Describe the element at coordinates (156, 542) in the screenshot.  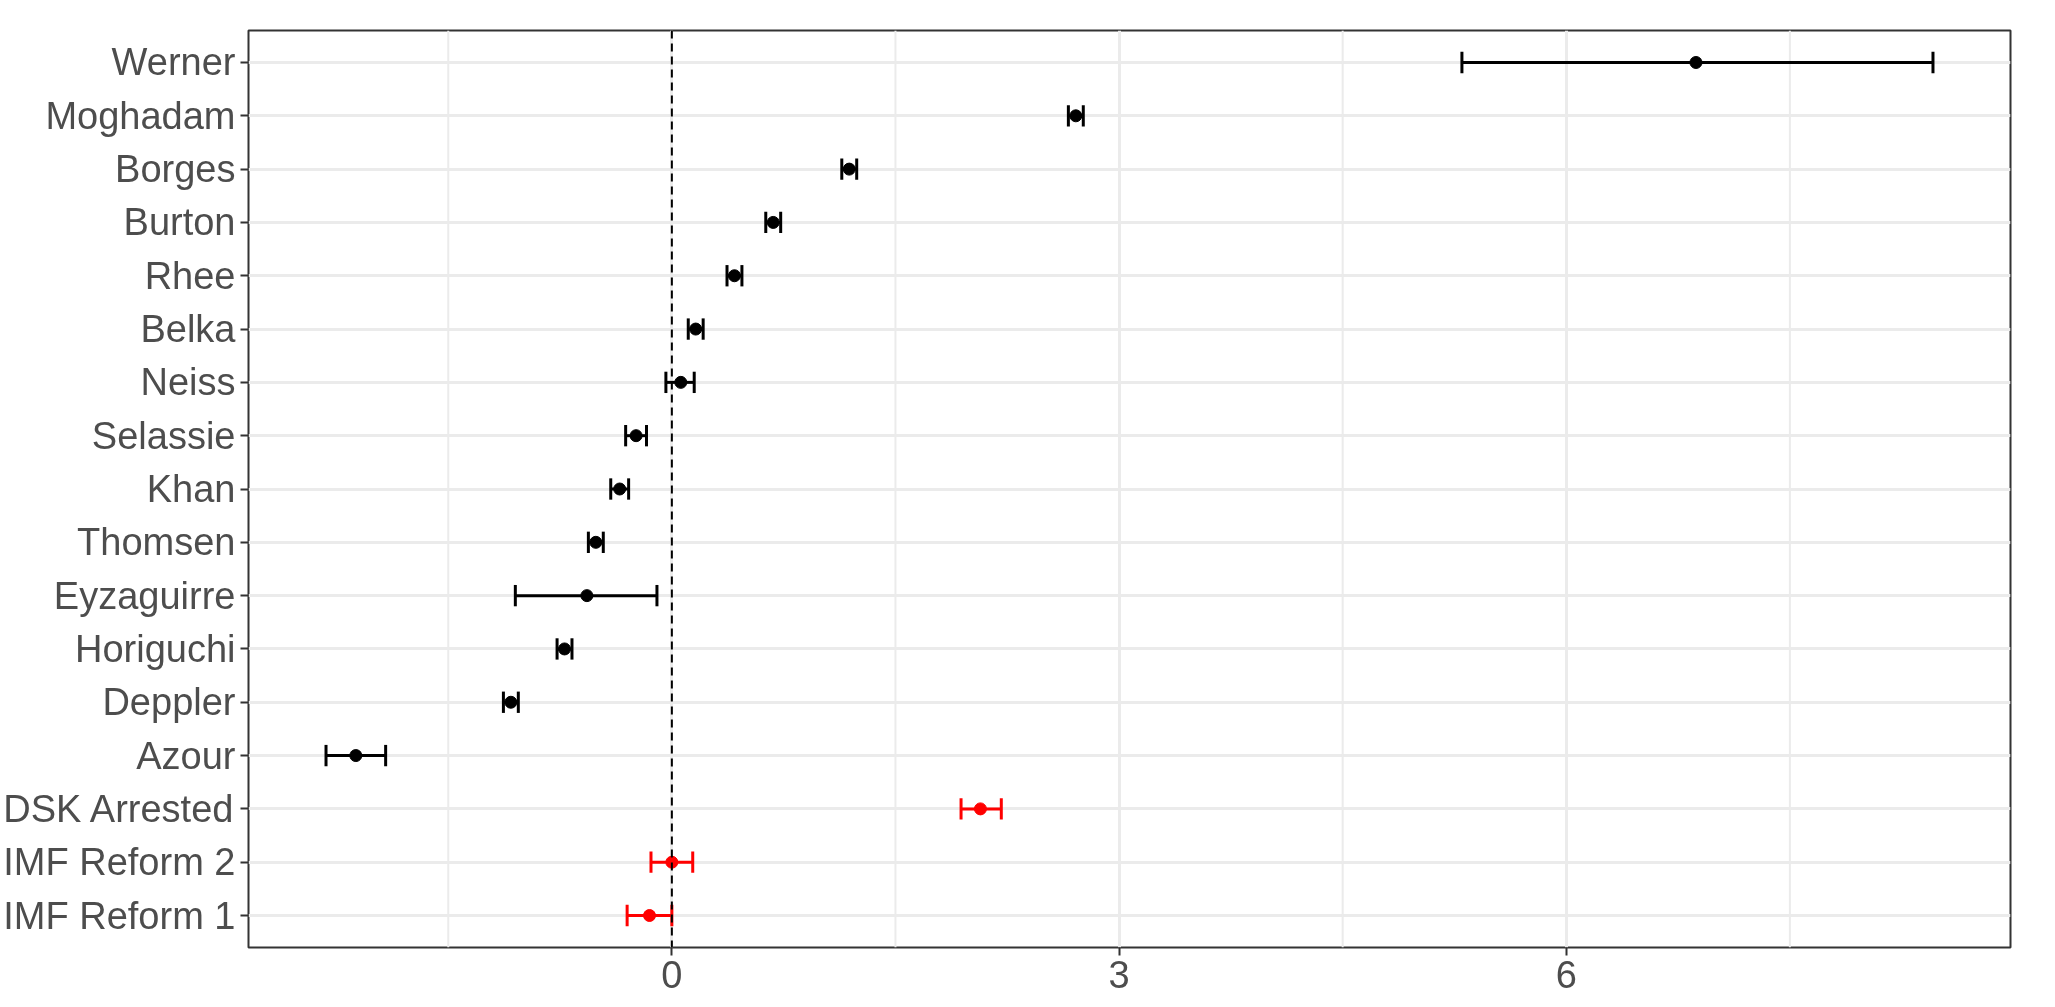
I see `y-tick-label: Thomsen` at that location.